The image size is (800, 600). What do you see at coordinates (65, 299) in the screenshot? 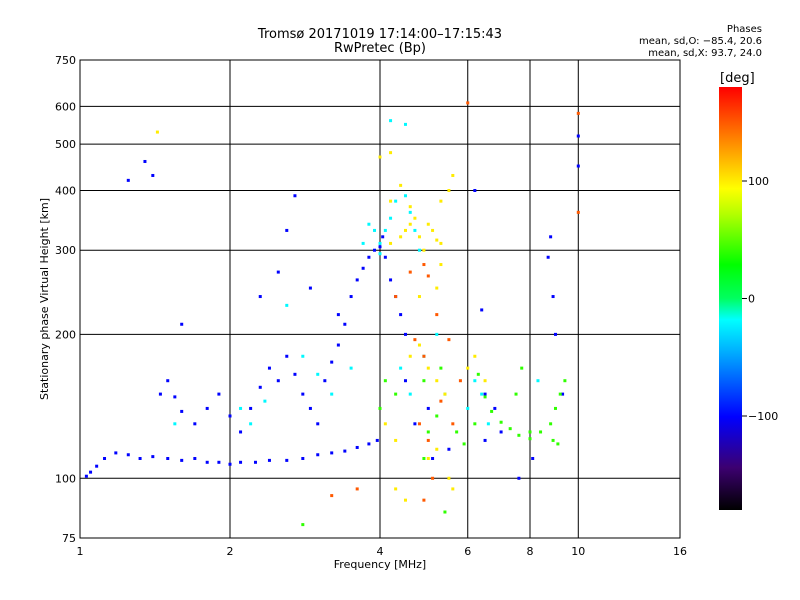
I see `y-axis-ticks: 75 100 200 300 400 500 600 750` at bounding box center [65, 299].